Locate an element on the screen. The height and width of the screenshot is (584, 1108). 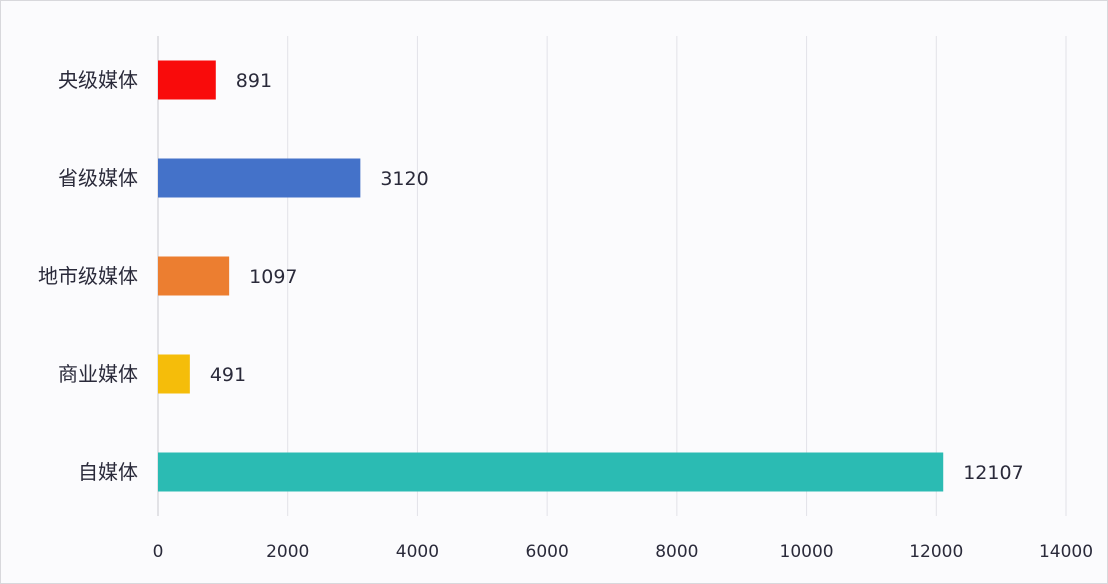
x-tick-label: 10000 is located at coordinates (807, 552).